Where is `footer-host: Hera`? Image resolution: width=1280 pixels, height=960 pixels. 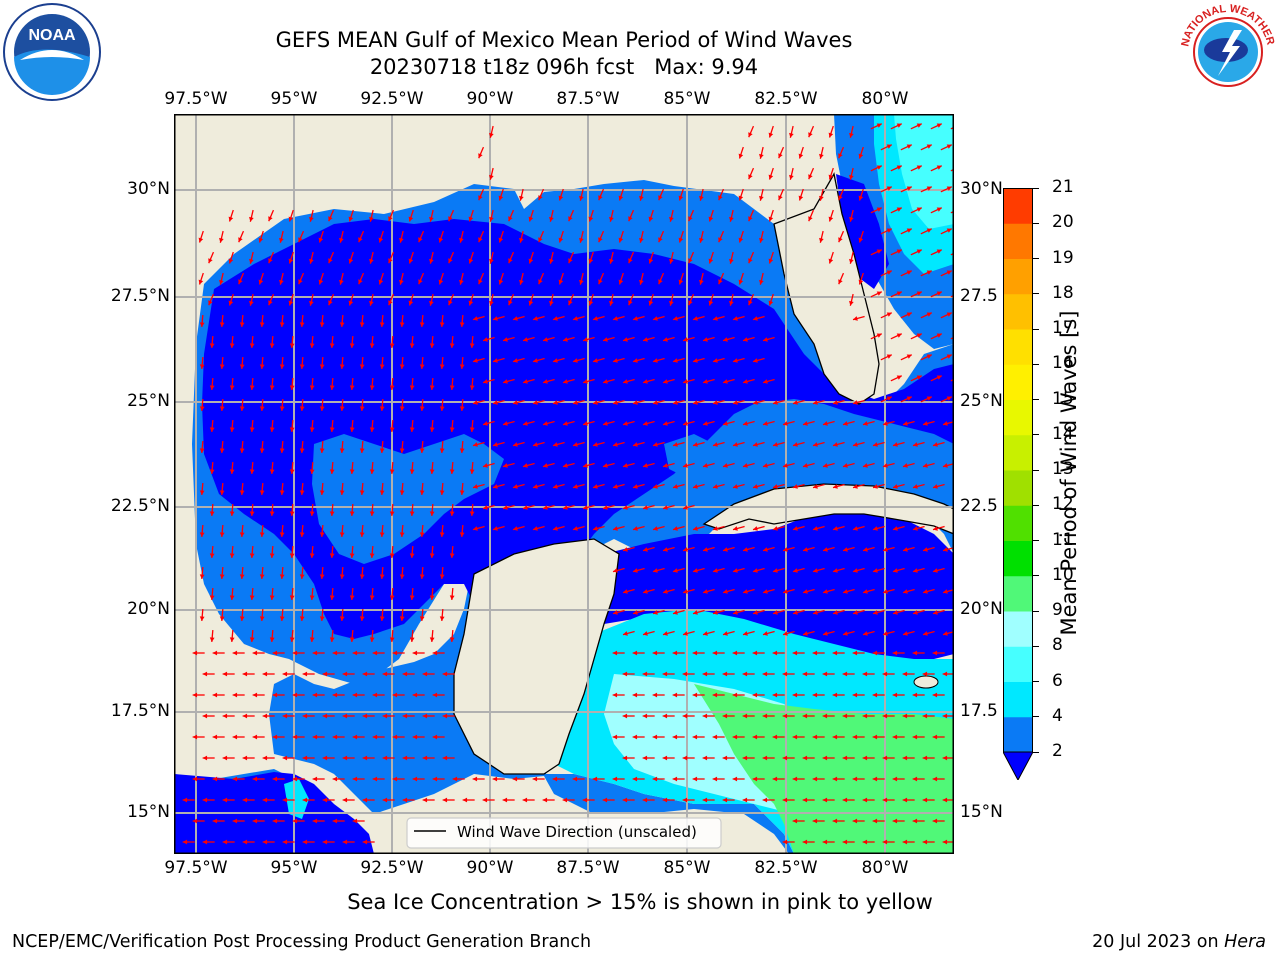
footer-host: Hera is located at coordinates (1245, 942).